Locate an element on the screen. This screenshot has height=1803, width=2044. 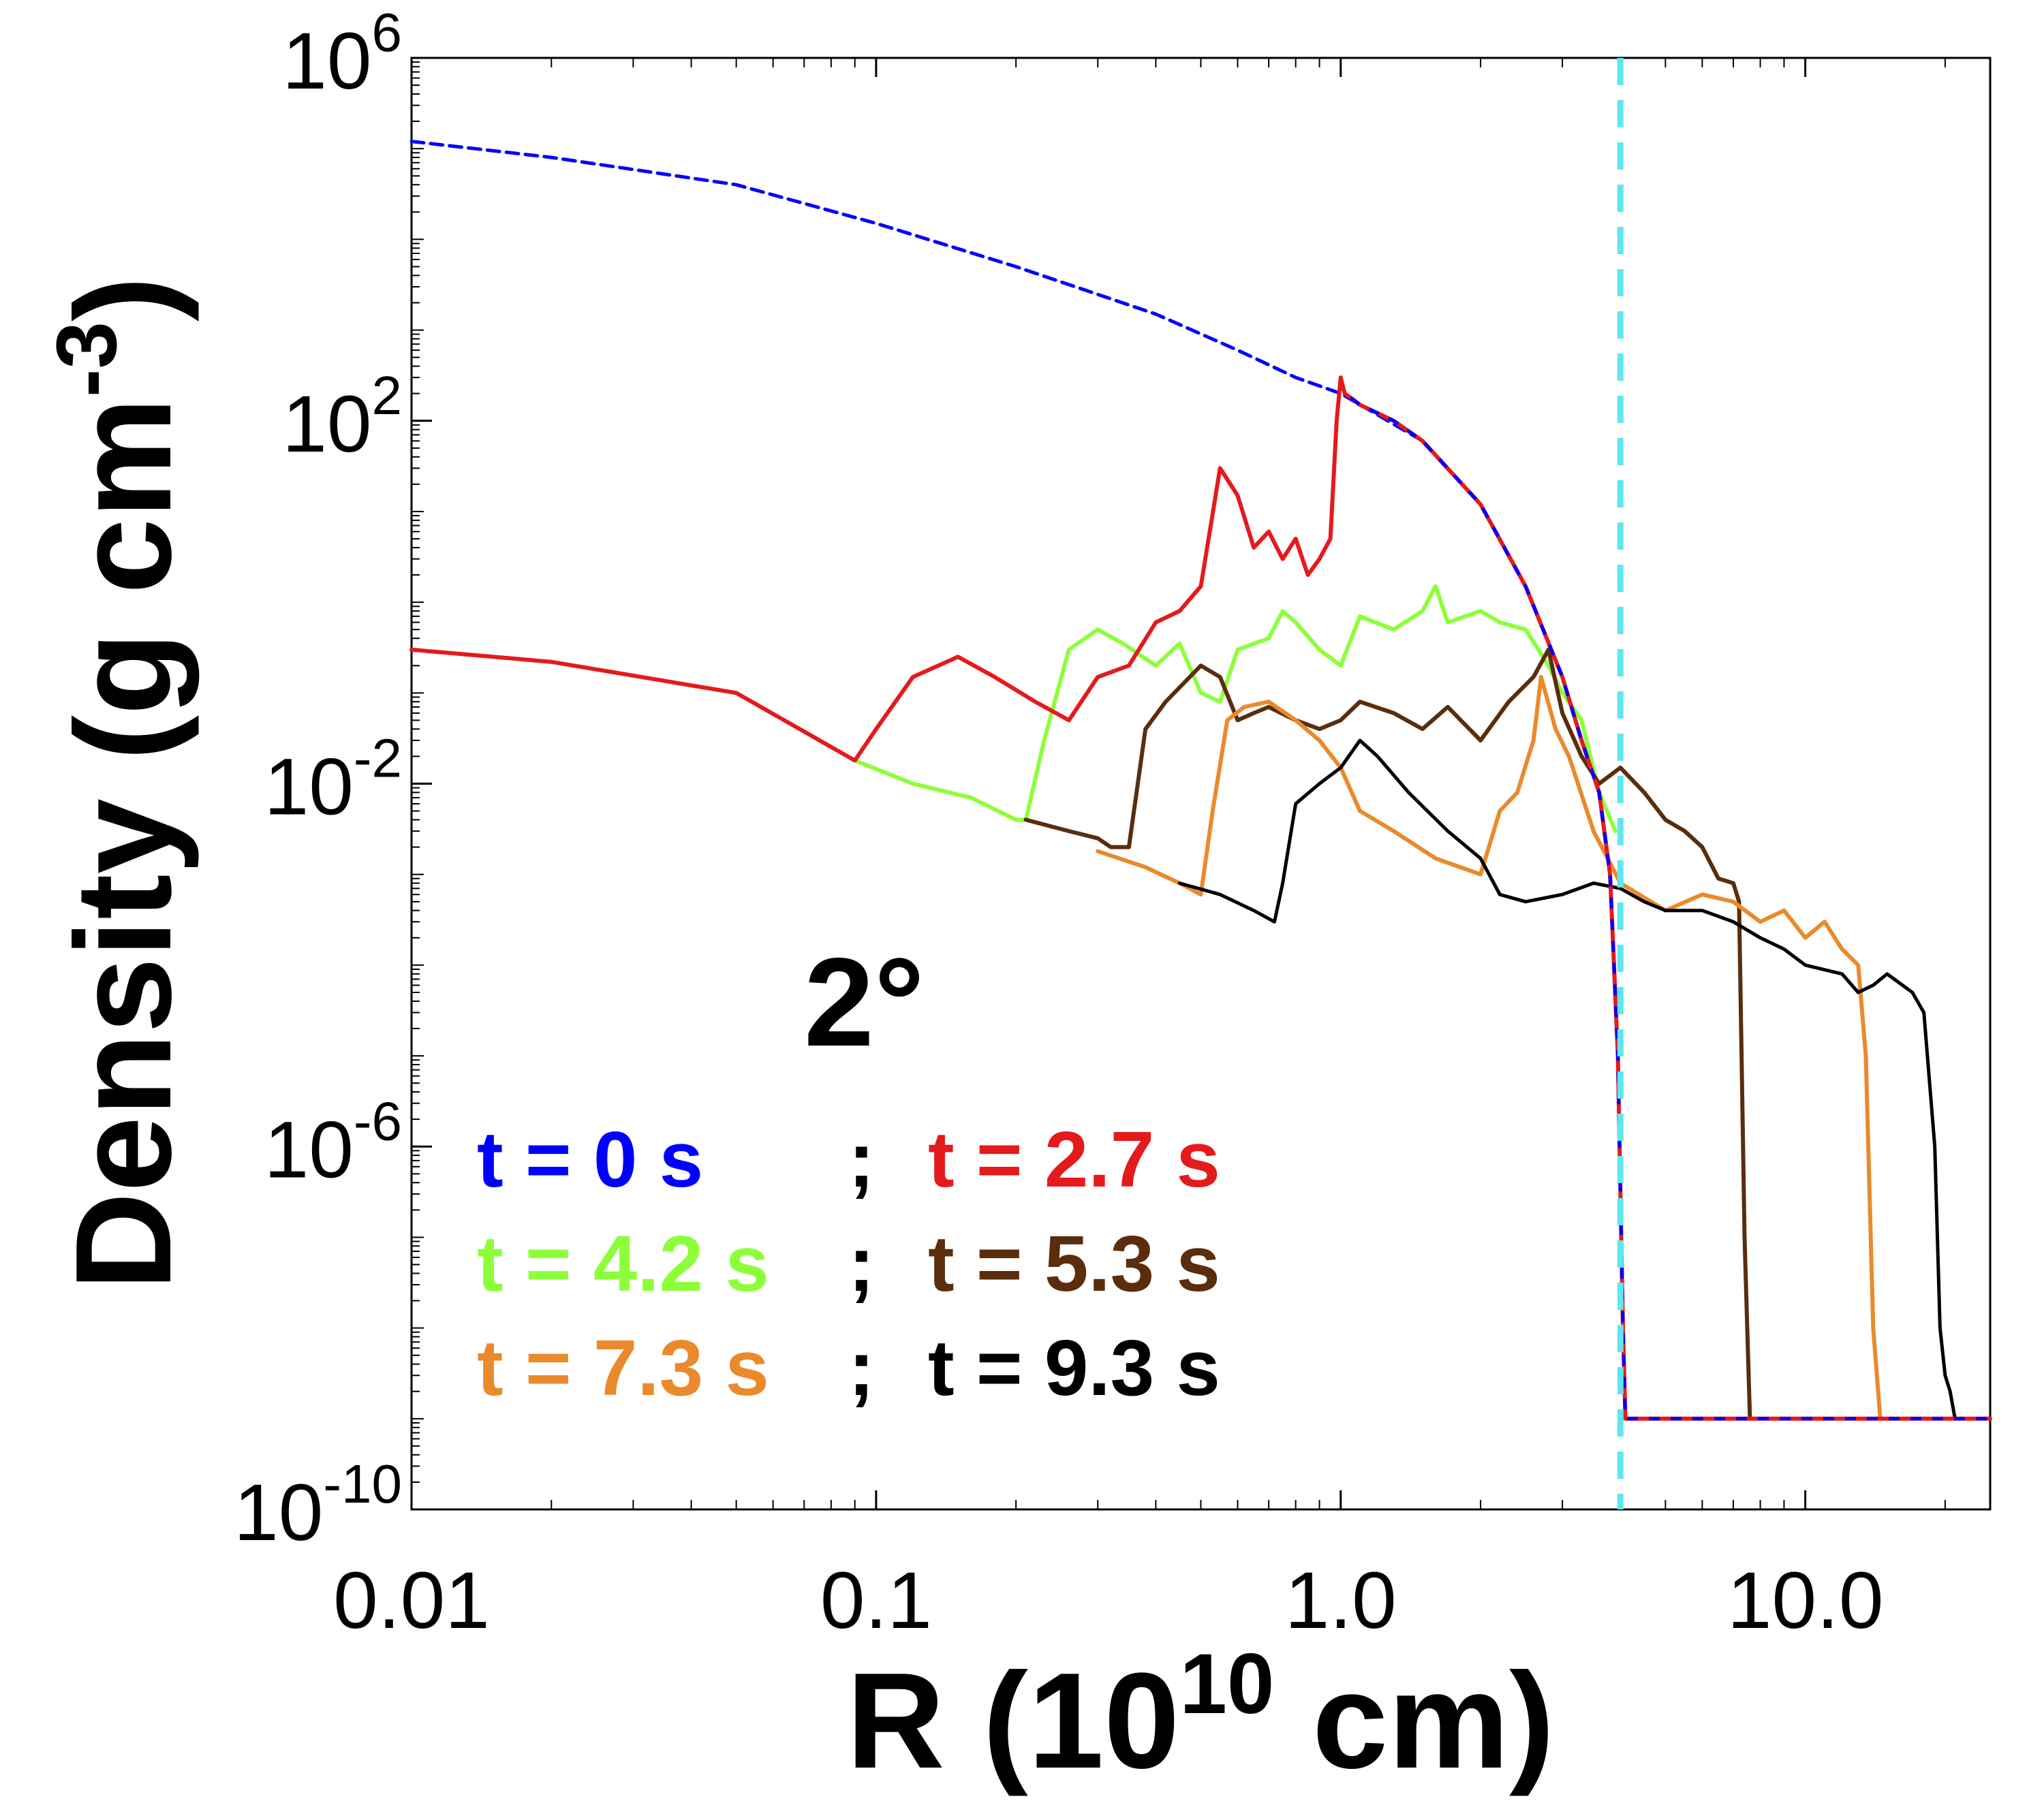
x-tick-labels: 0.01 0.1 1.0 10.0 is located at coordinates (1108, 1601).